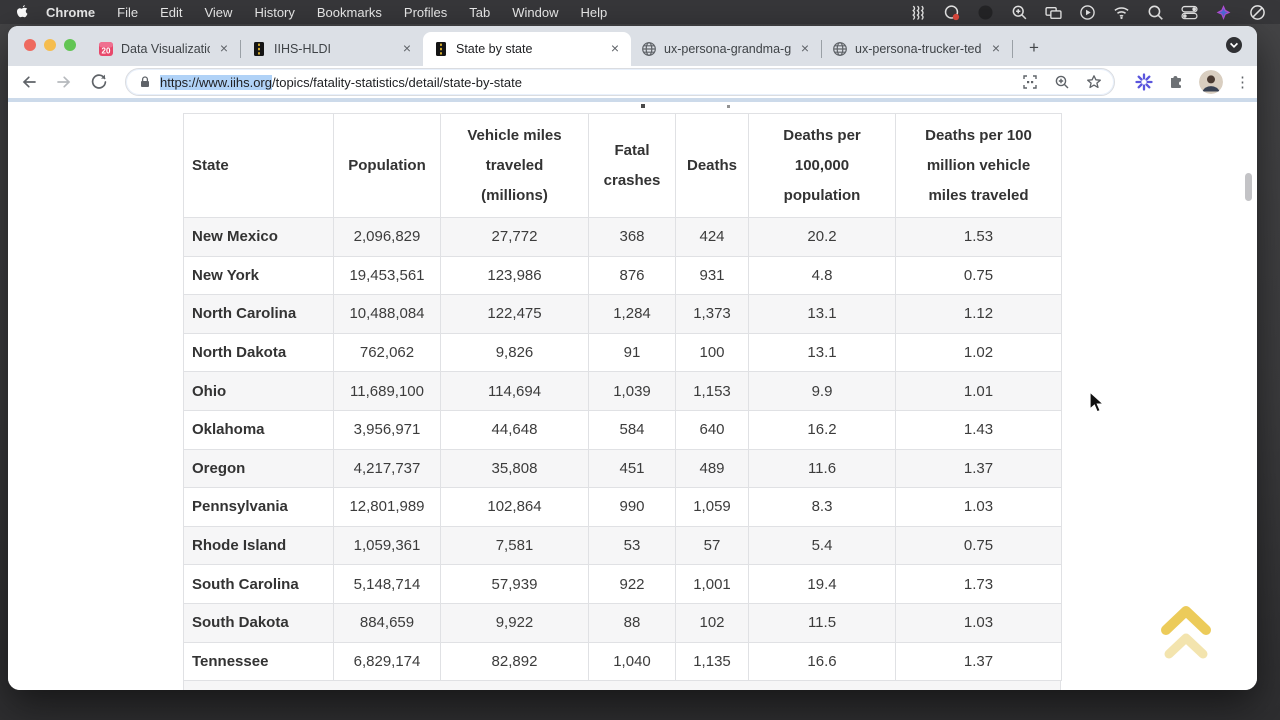  I want to click on tab-label: ux-persona-trucker-ted, so click(918, 49).